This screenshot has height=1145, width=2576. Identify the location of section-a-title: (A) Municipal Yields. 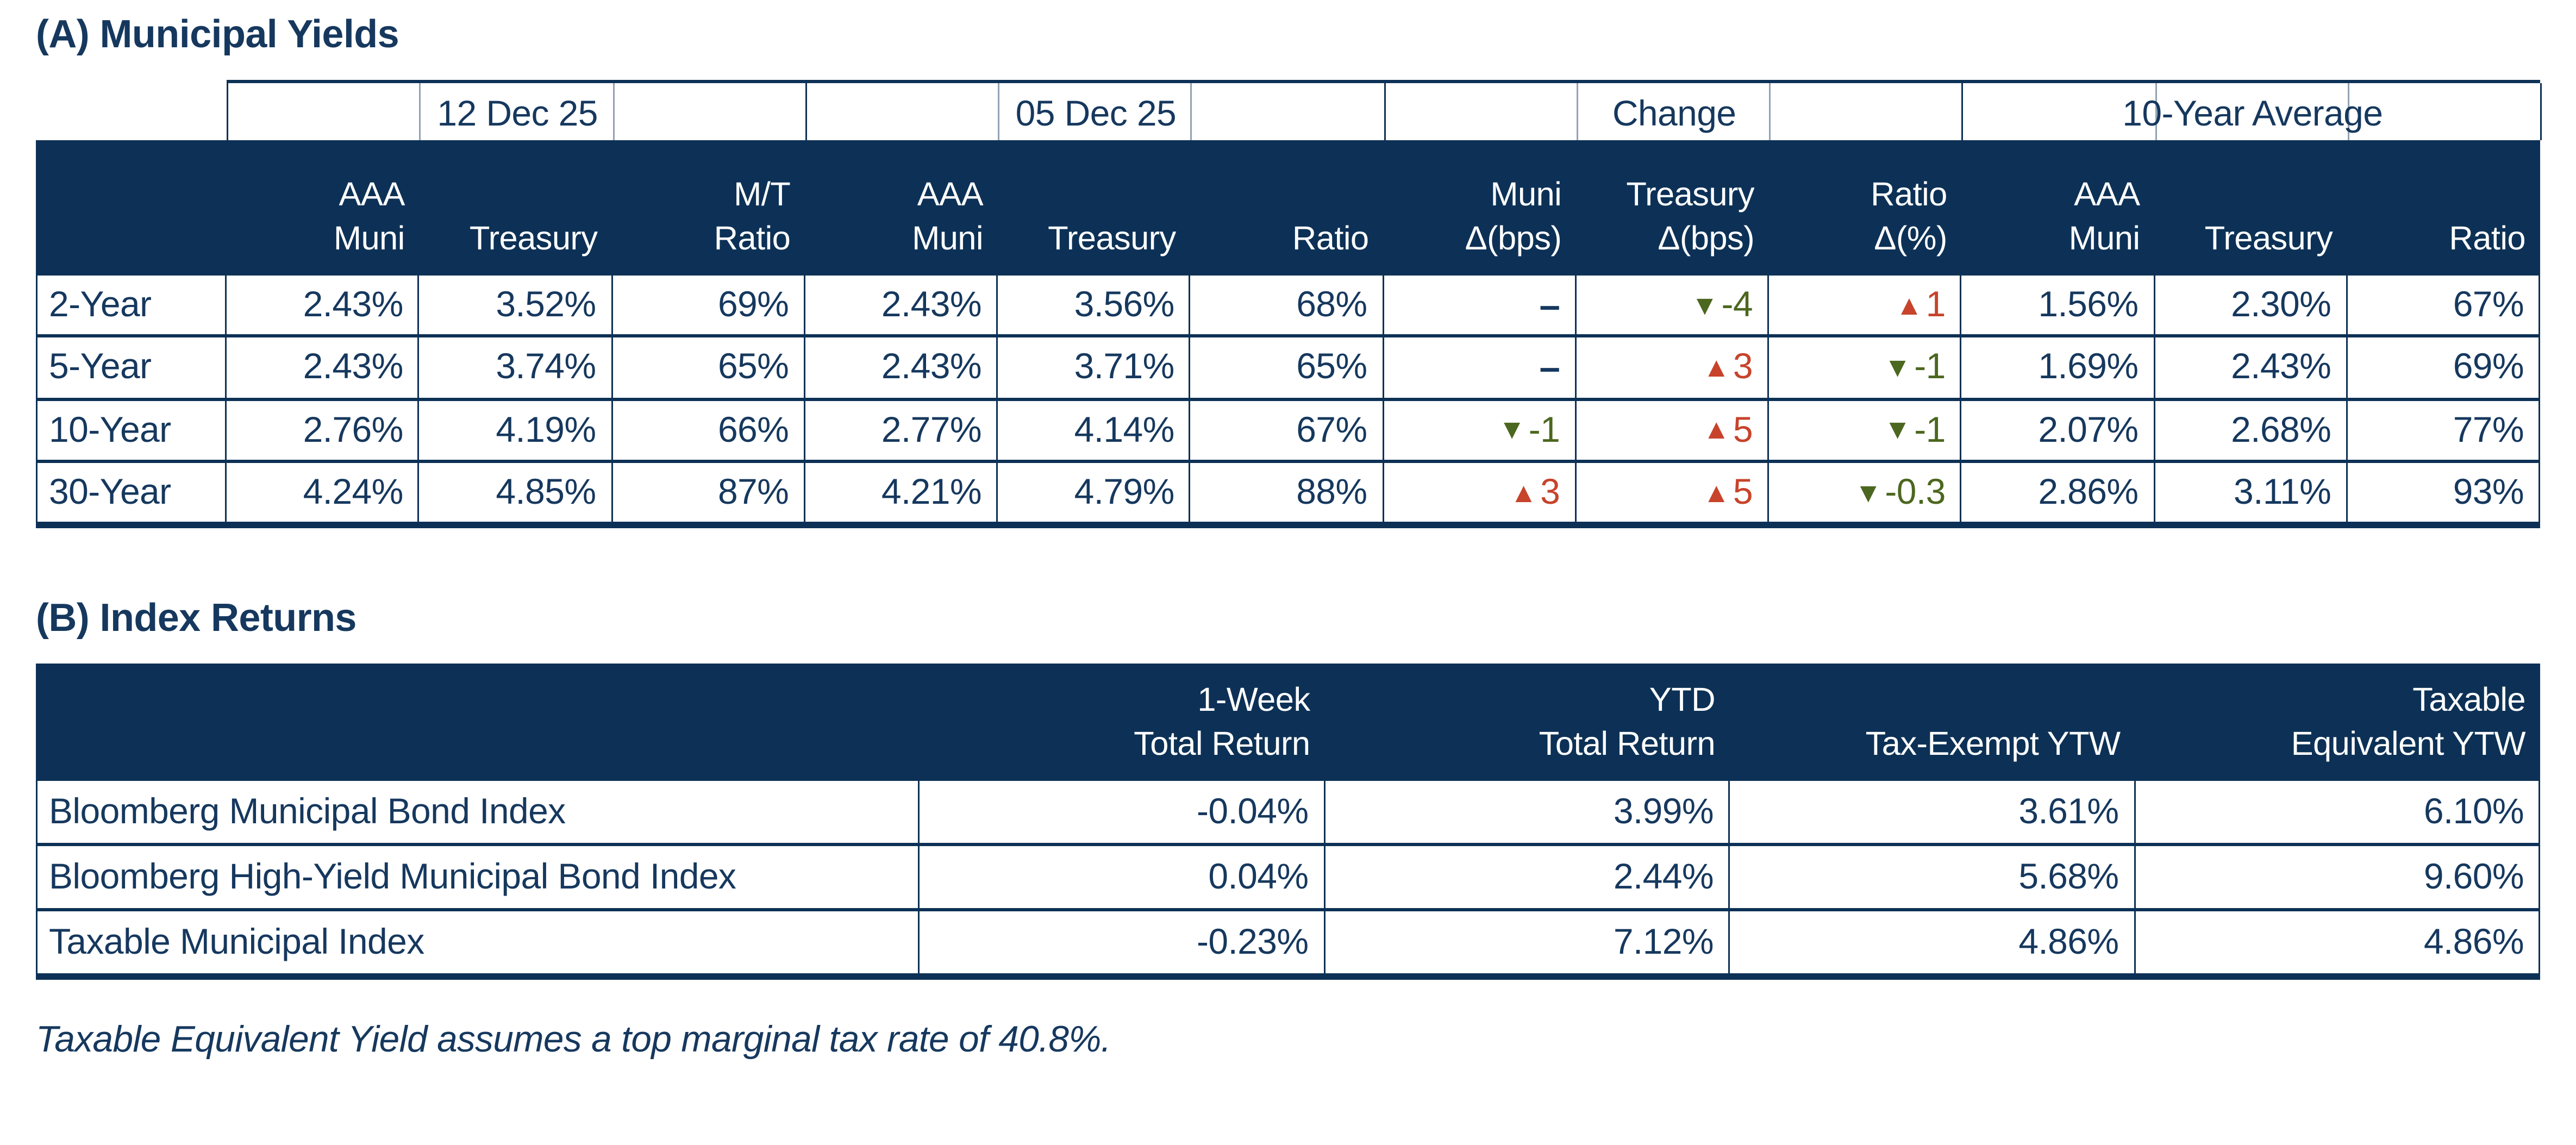
(217, 35).